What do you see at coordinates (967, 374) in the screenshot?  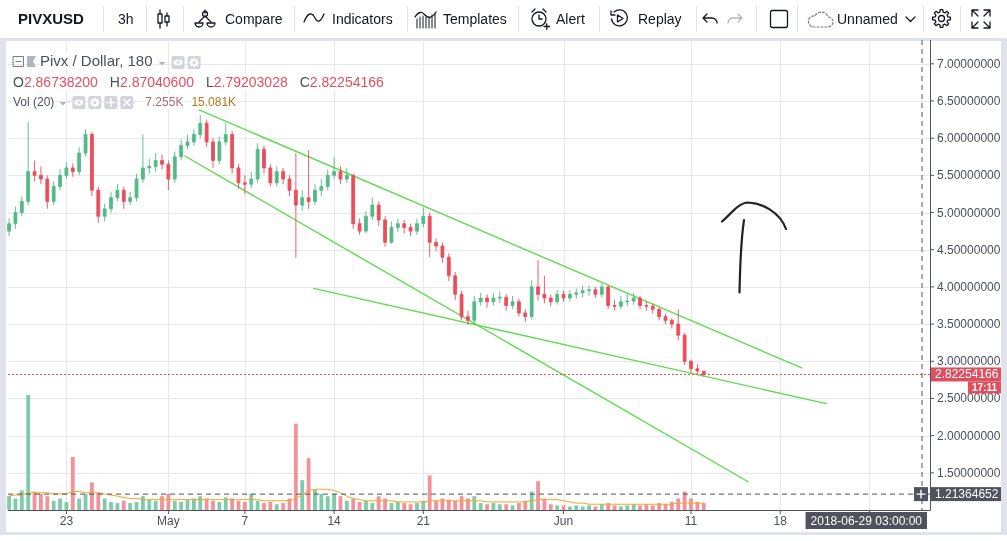 I see `ref-line-label: 2.82254166` at bounding box center [967, 374].